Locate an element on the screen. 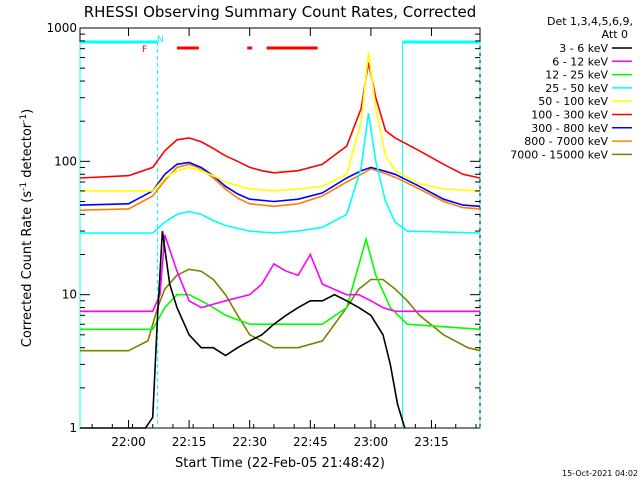 Image resolution: width=640 pixels, height=480 pixels. x-tick-label: 23:00 is located at coordinates (371, 442).